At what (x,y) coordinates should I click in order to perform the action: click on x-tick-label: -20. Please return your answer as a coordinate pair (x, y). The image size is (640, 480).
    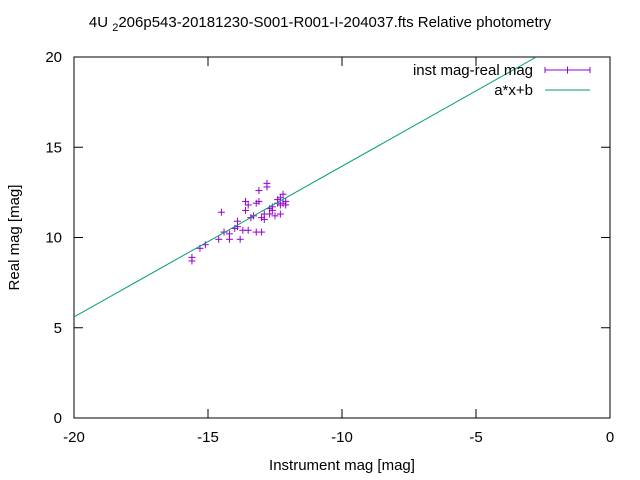
    Looking at the image, I should click on (74, 437).